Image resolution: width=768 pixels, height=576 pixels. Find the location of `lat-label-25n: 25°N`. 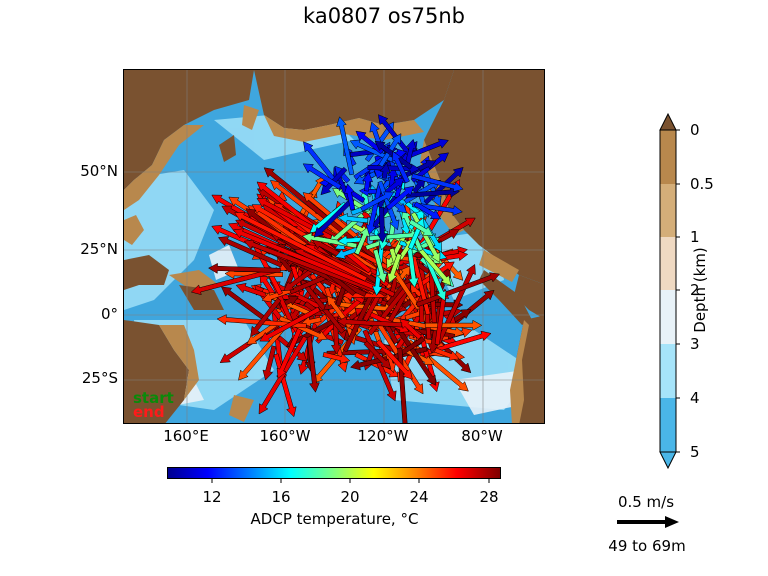

lat-label-25n: 25°N is located at coordinates (99, 249).